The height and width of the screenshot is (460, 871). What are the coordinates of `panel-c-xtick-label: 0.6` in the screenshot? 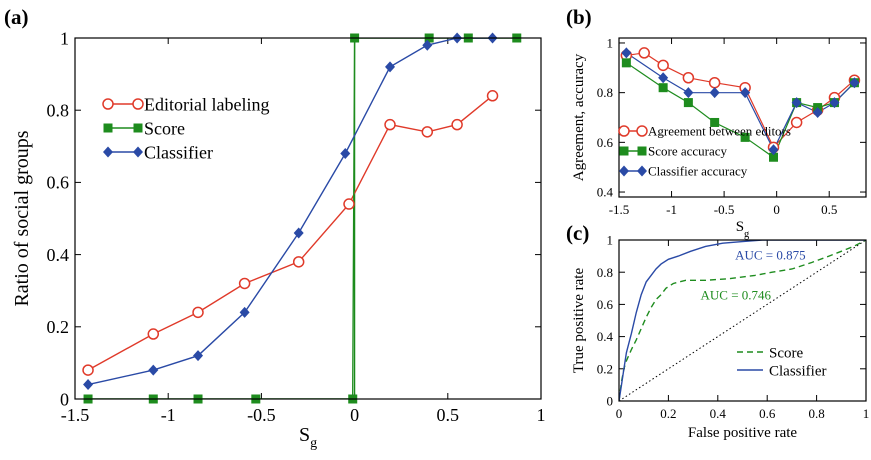 It's located at (767, 413).